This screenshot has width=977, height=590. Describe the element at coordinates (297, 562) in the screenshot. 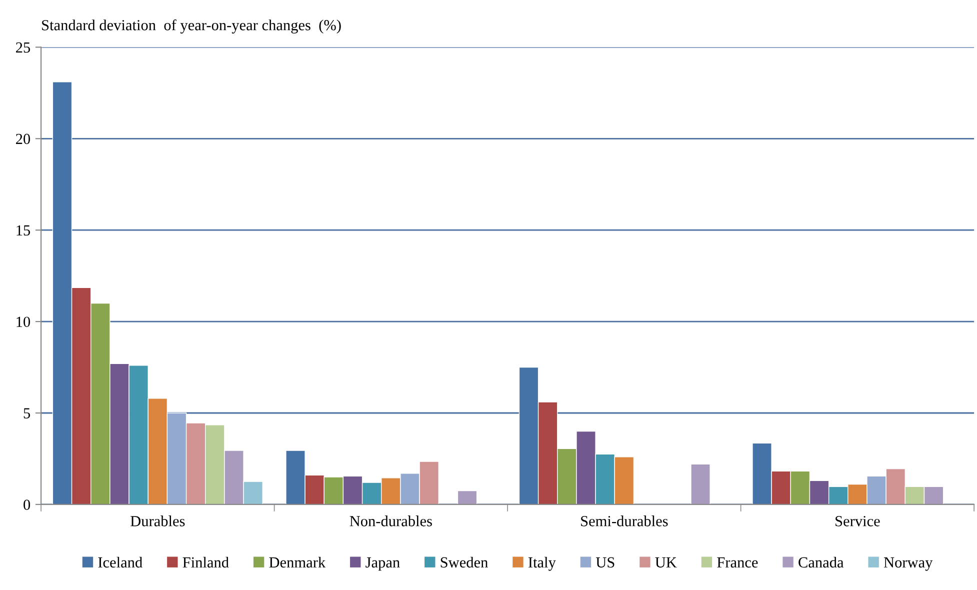

I see `legend-label: Denmark` at that location.